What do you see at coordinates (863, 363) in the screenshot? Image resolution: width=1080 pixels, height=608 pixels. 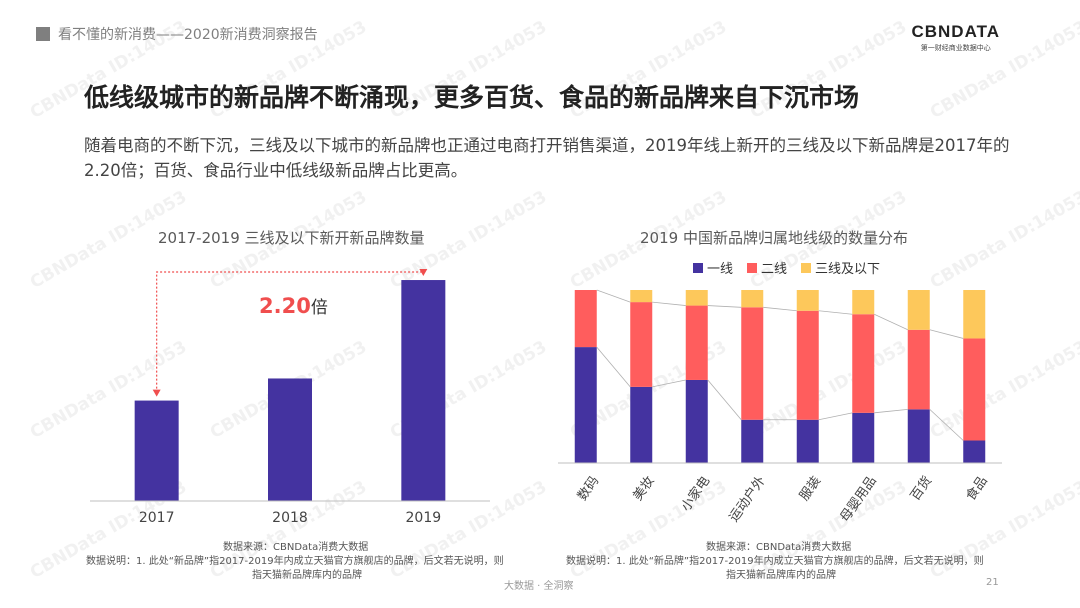 I see `stack-segment-母婴用品-二线` at bounding box center [863, 363].